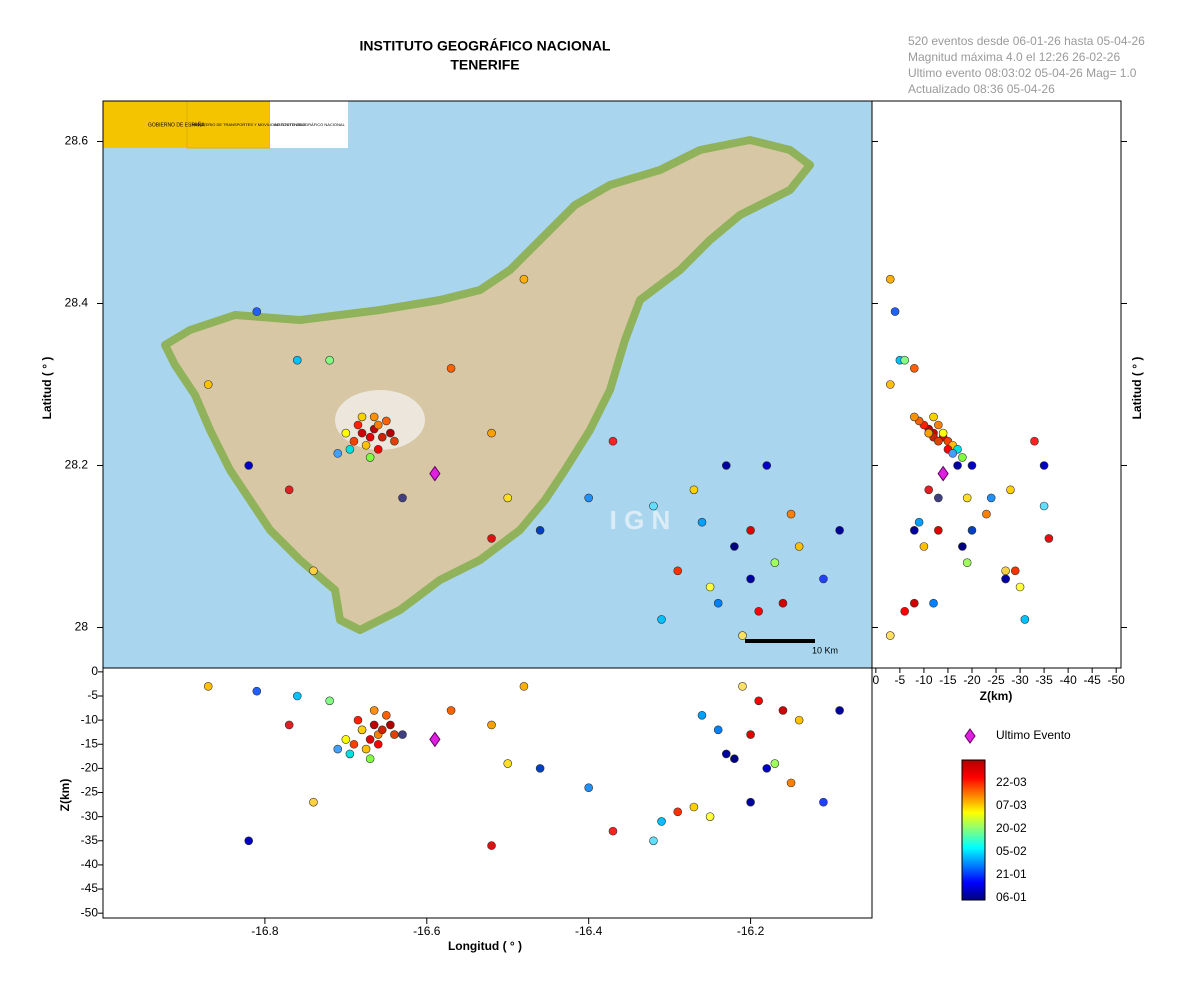  I want to click on z-tick-label: -20, so click(972, 680).